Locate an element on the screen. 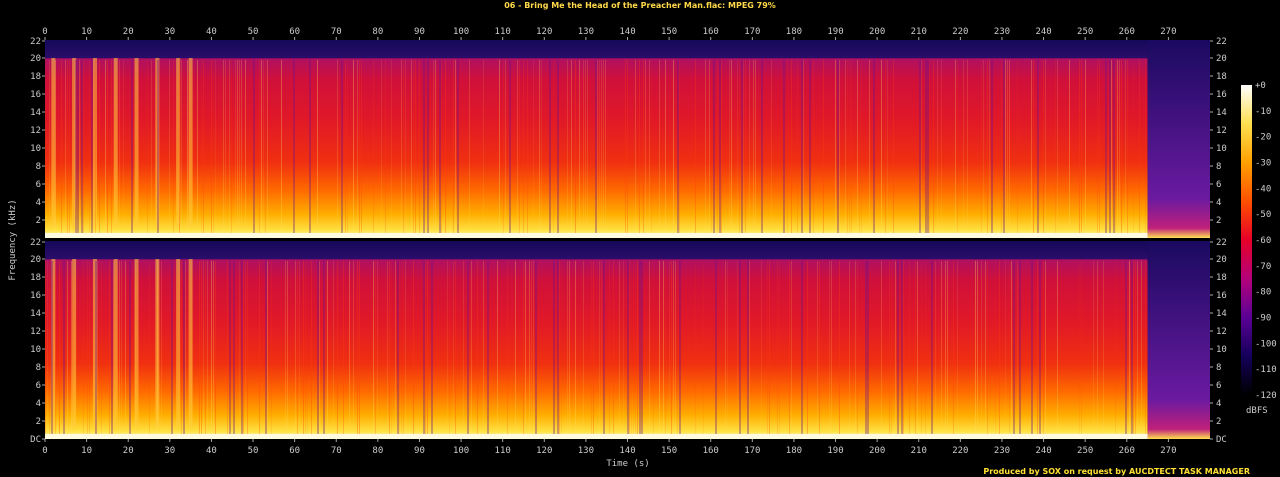 Image resolution: width=1280 pixels, height=477 pixels. x-tick-label-top: 230 is located at coordinates (1002, 32).